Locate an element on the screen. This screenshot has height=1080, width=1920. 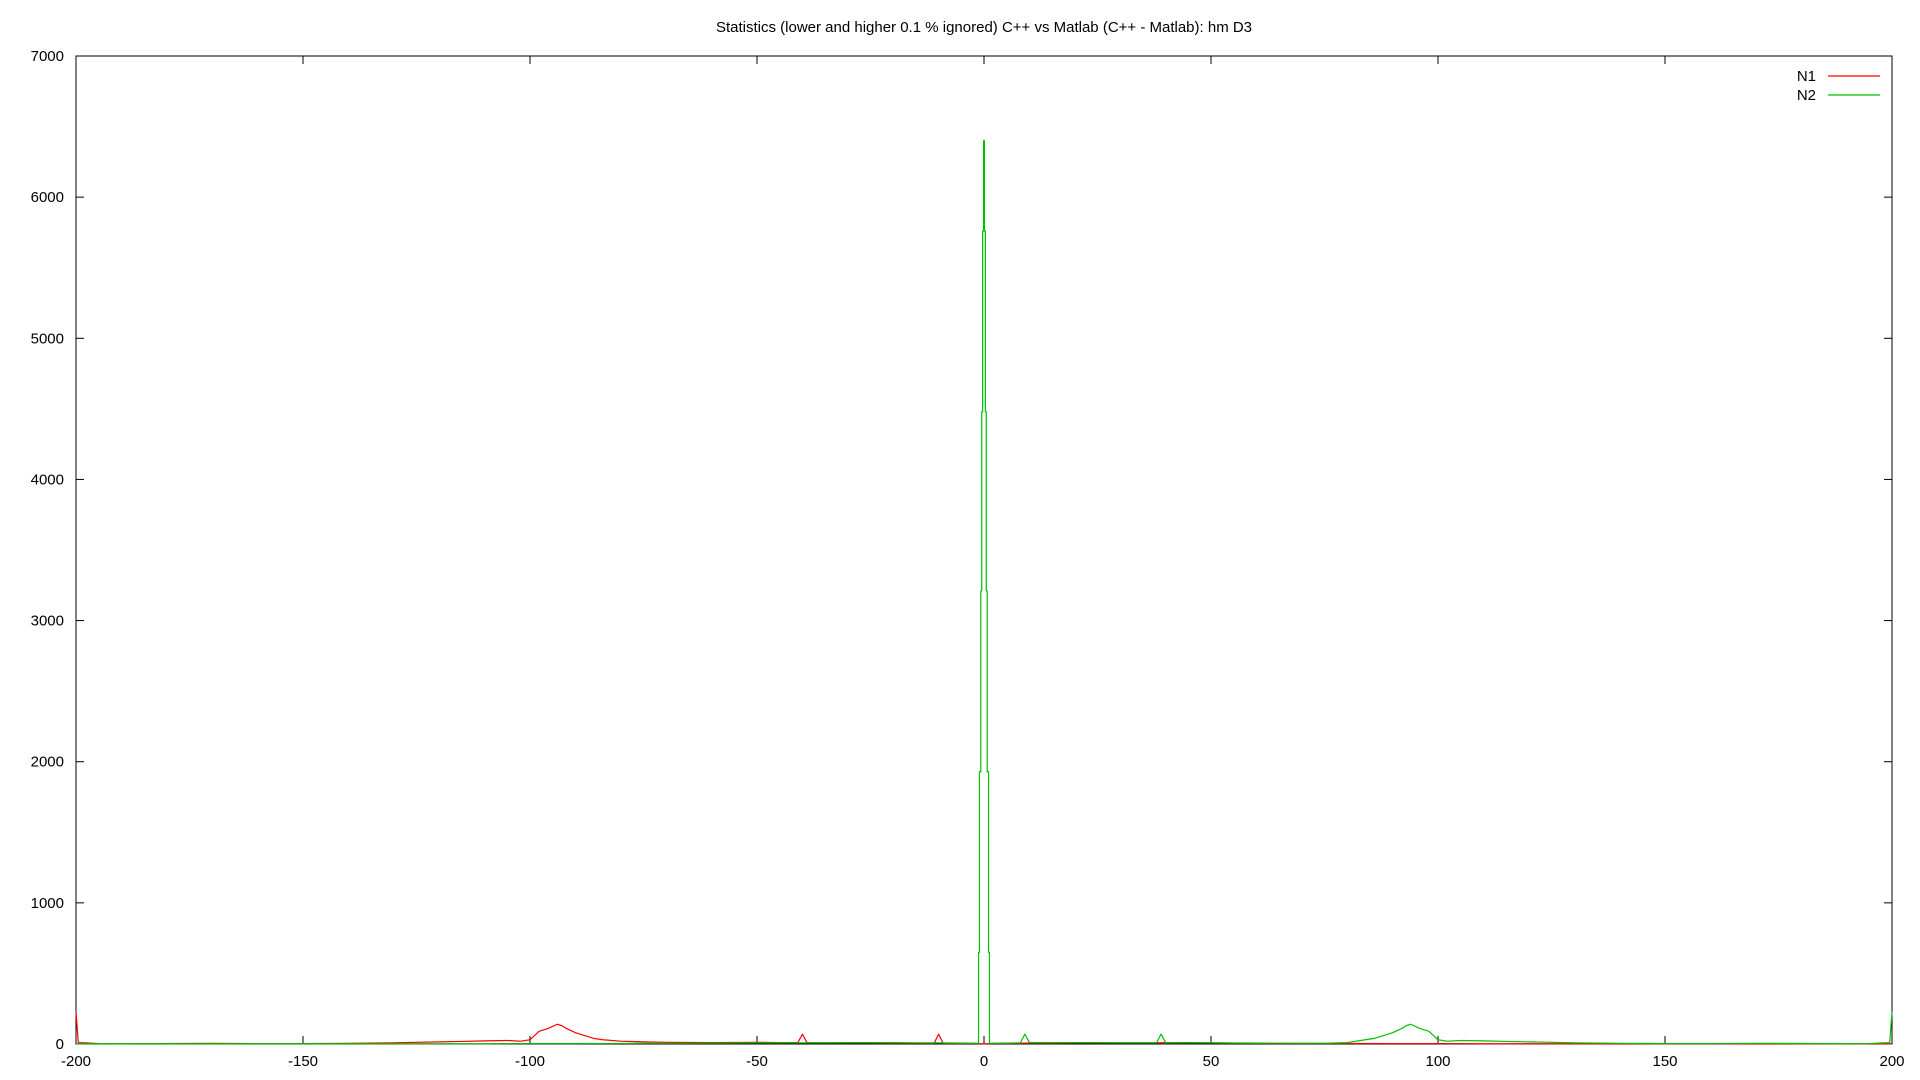
legend-label-n2: N2 is located at coordinates (1806, 95).